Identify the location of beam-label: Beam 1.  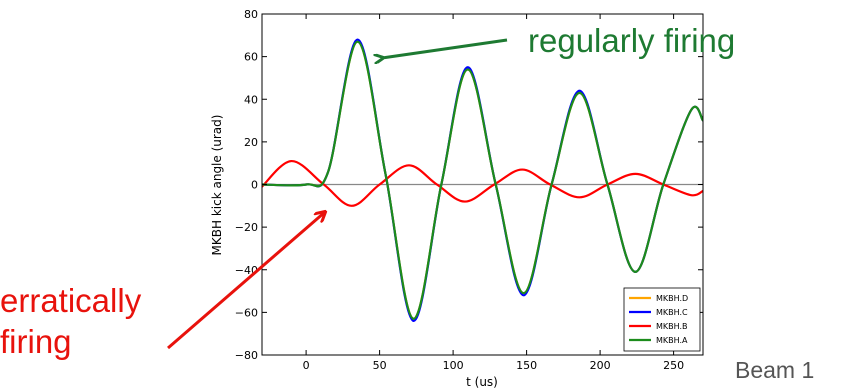
(775, 370).